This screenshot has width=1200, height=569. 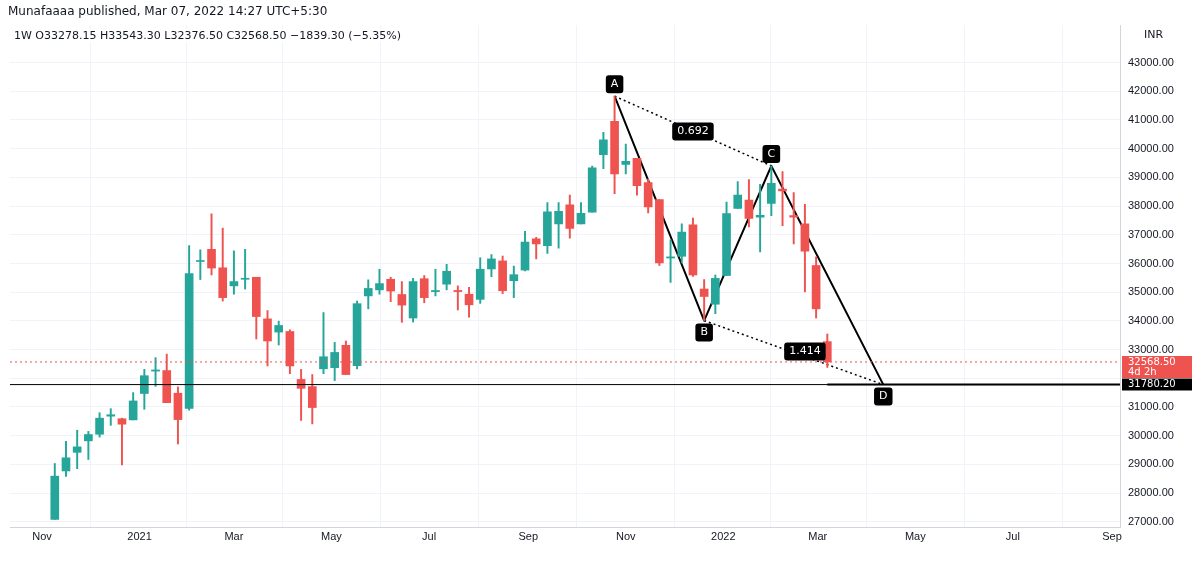 I want to click on chart-title: Munafaaaa published, Mar 07, 2022 14:27 UTC+5:30, so click(x=168, y=11).